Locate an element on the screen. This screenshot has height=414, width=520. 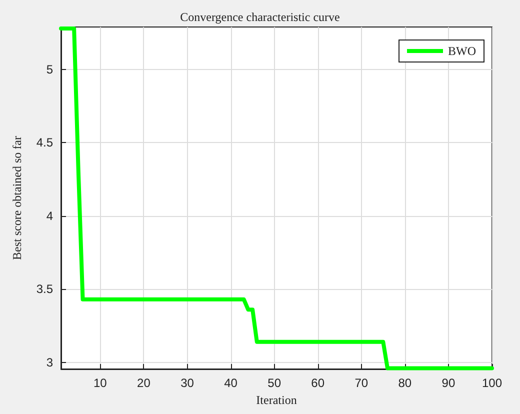
x-tick-label: 20 is located at coordinates (144, 383).